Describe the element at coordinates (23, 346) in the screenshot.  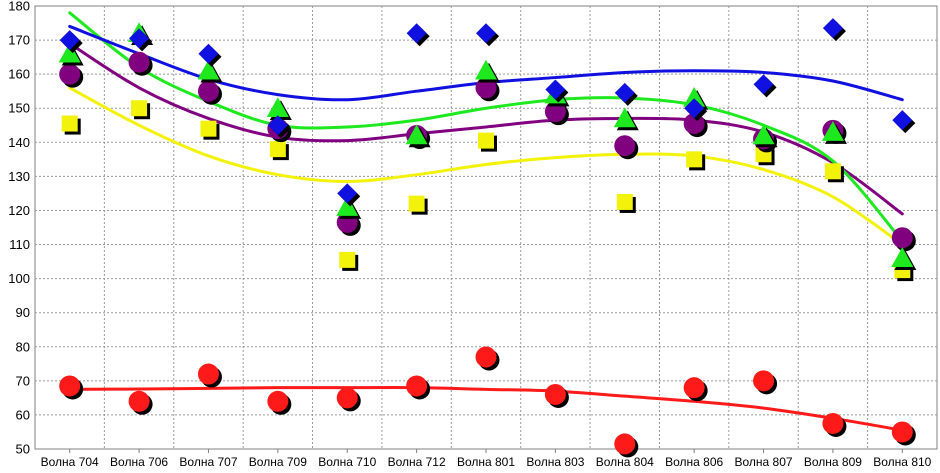
I see `y-tick-label: 80` at that location.